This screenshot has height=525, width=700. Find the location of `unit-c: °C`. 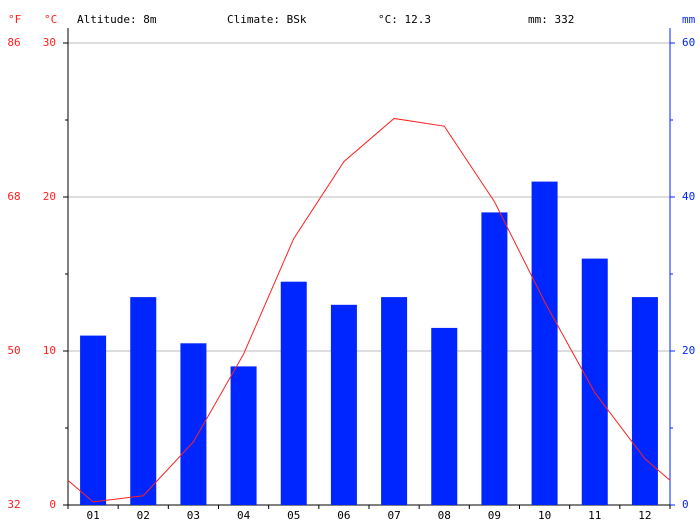

unit-c: °C is located at coordinates (50, 19).